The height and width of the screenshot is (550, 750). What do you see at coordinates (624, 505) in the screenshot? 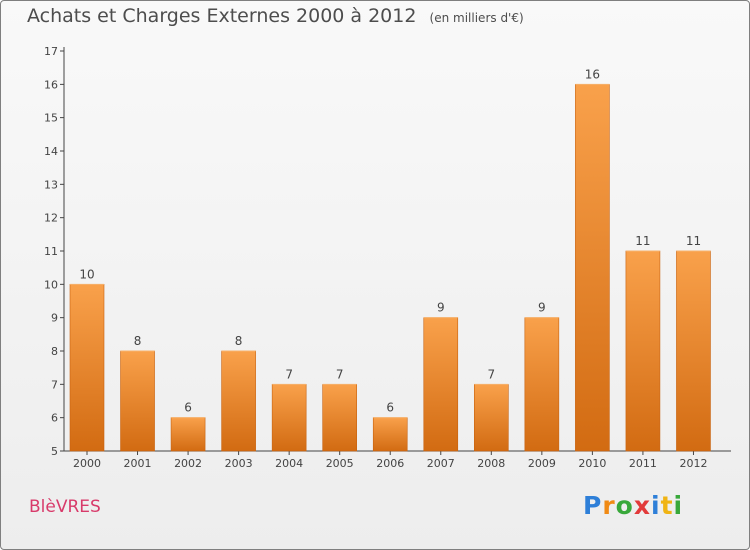
I see `logo-letter: o` at bounding box center [624, 505].